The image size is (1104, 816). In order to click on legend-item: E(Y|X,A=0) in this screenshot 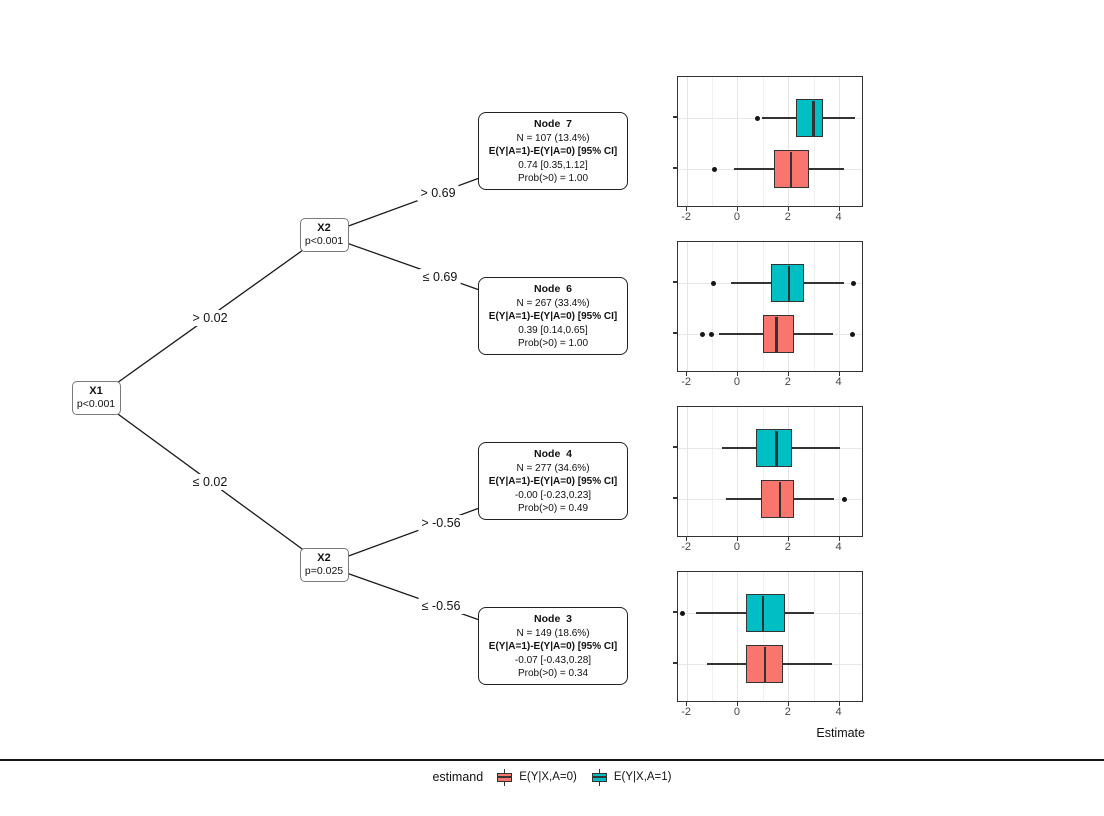, I will do `click(536, 777)`.